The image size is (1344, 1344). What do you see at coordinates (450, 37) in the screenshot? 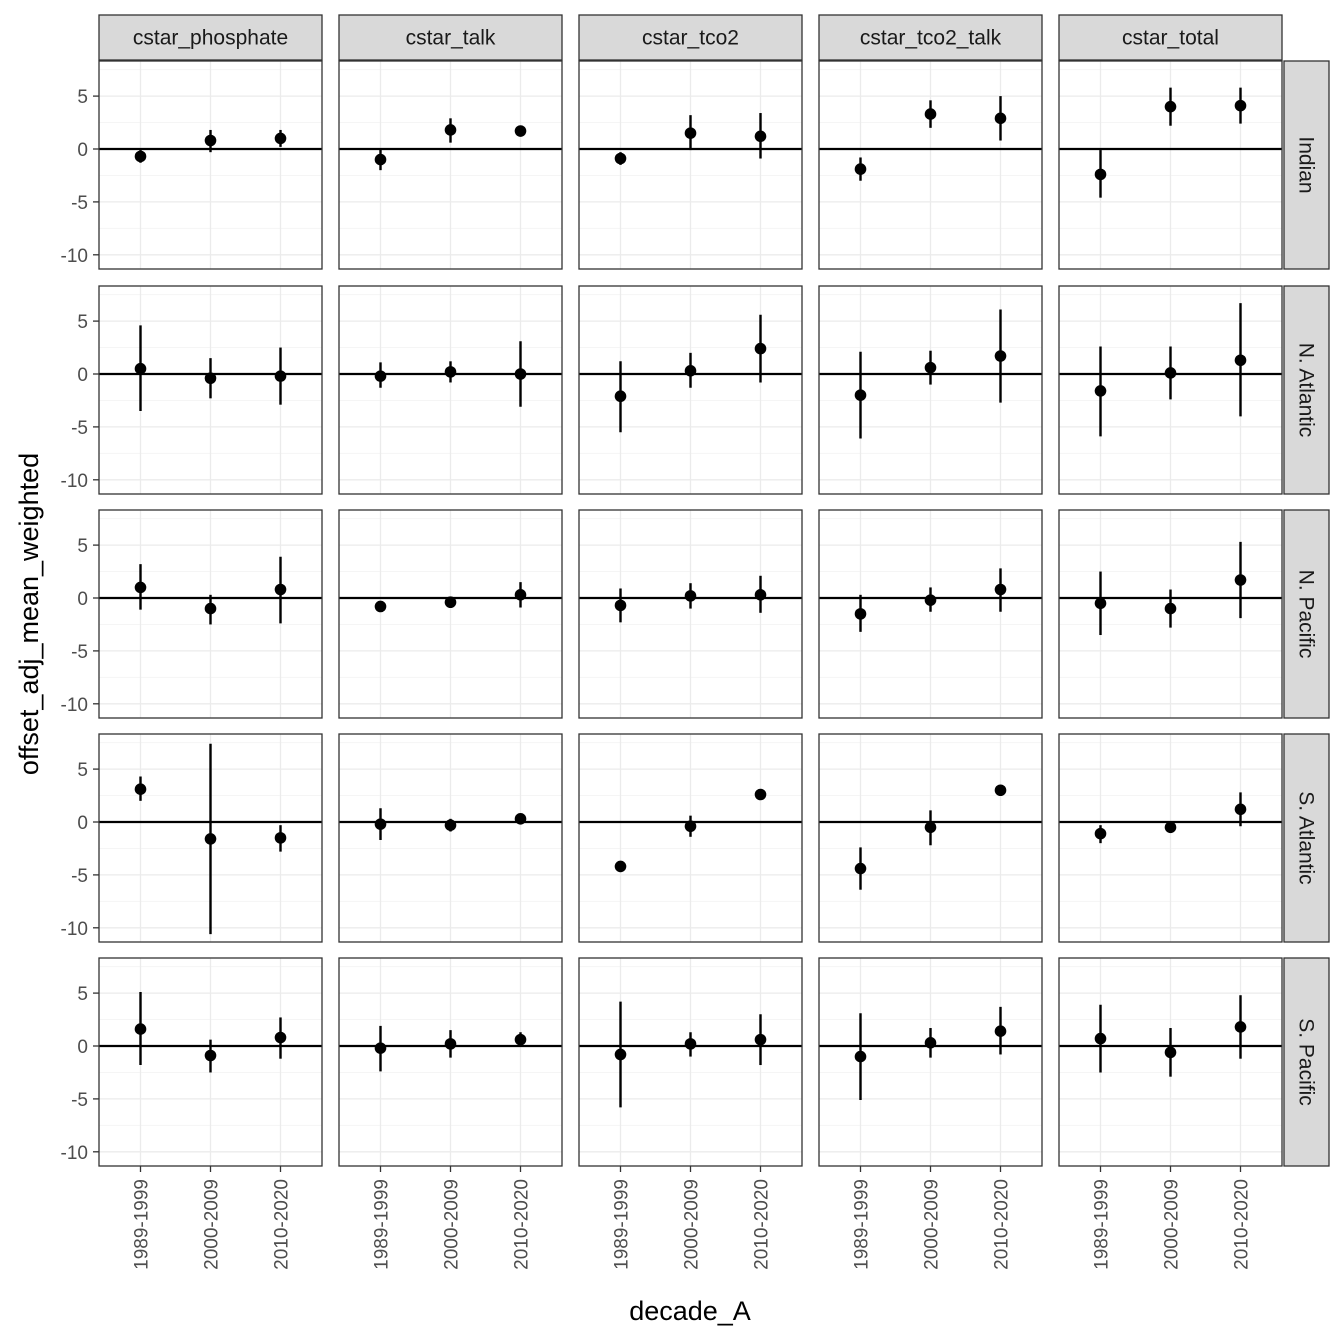
I see `column-strip` at bounding box center [450, 37].